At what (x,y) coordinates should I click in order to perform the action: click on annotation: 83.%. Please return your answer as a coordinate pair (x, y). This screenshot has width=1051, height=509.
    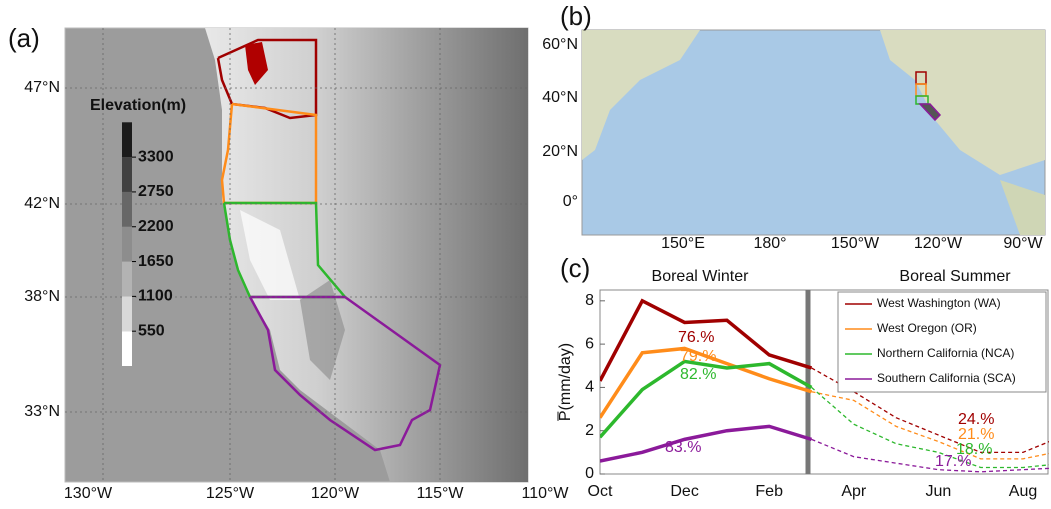
    Looking at the image, I should click on (683, 447).